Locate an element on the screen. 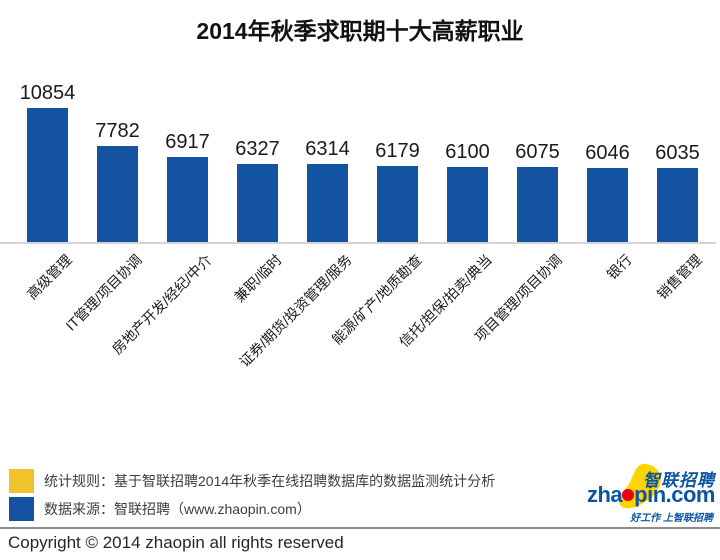 The height and width of the screenshot is (560, 720). bar-value-label: 6075 is located at coordinates (537, 152).